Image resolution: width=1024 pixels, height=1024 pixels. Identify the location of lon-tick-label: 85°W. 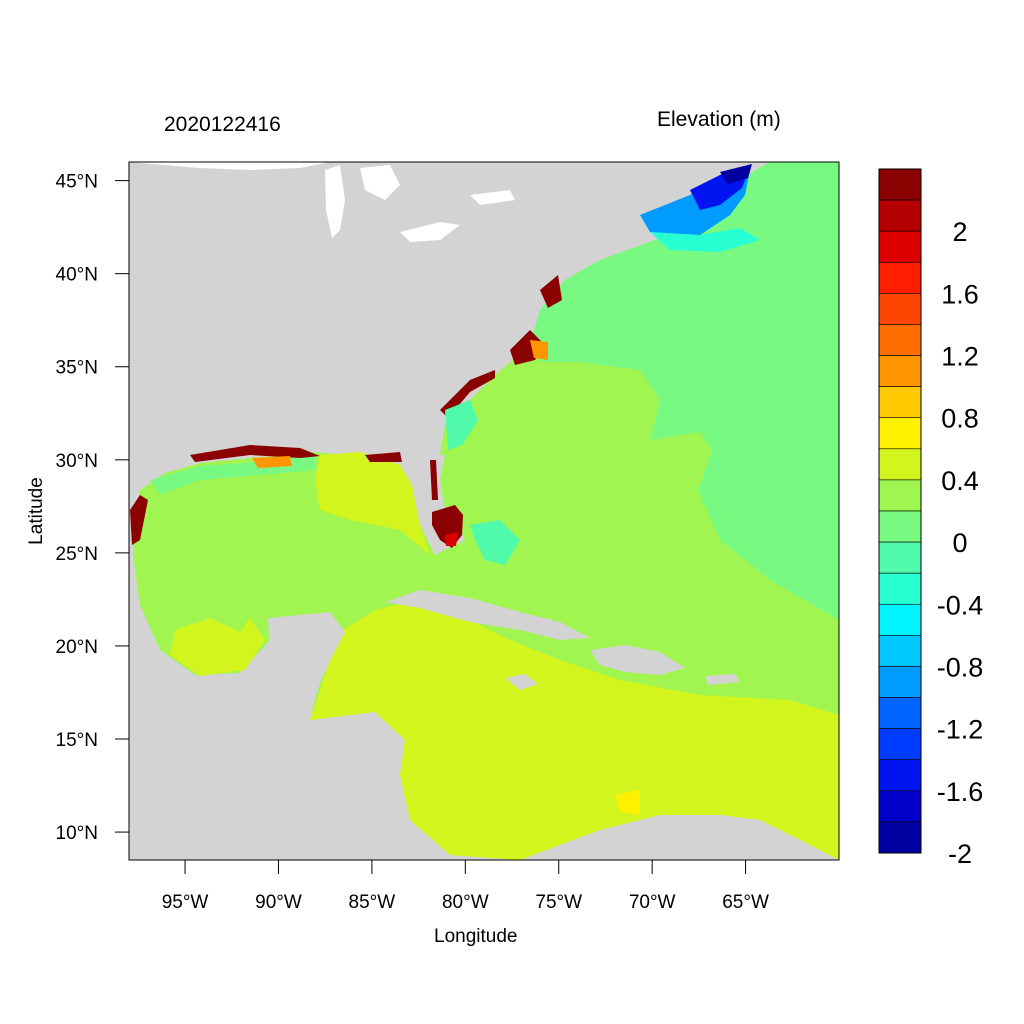
(372, 902).